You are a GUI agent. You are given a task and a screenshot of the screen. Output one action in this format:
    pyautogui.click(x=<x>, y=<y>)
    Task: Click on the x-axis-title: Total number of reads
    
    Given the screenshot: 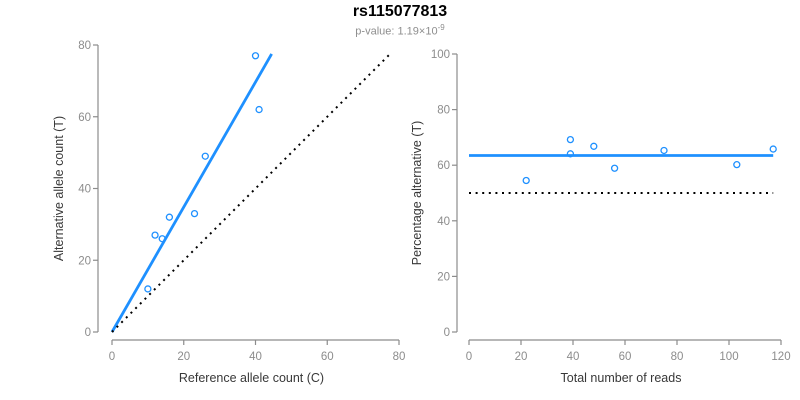 What is the action you would take?
    pyautogui.click(x=621, y=378)
    